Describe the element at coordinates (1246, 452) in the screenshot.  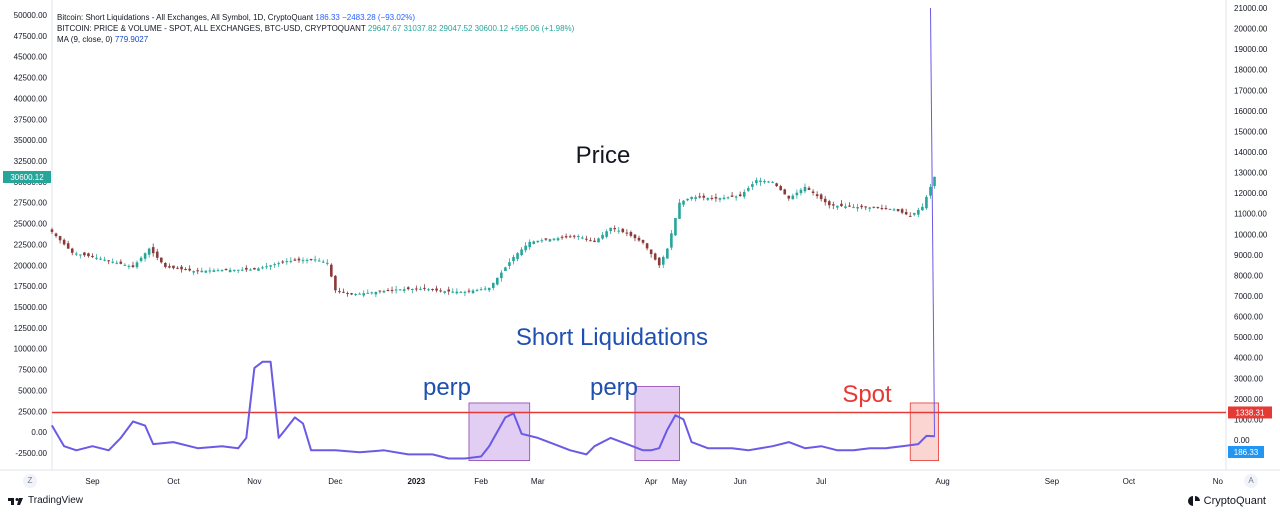
I see `liq-last-badge-bg` at that location.